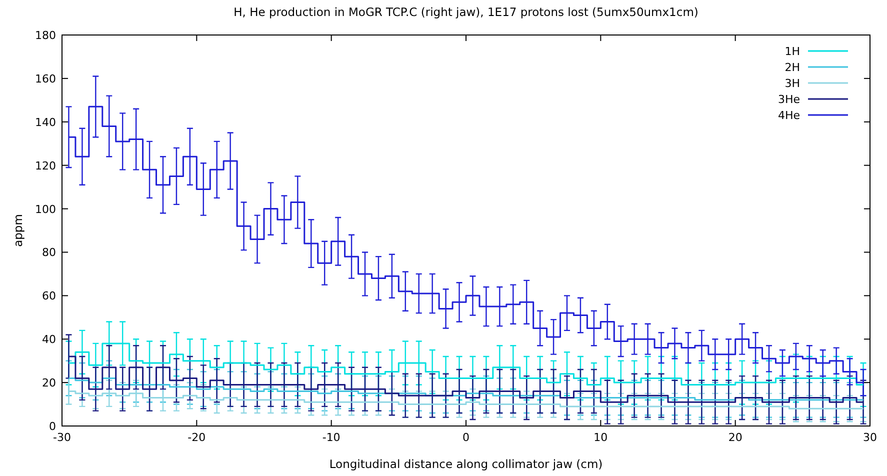 This screenshot has width=887, height=476. What do you see at coordinates (870, 437) in the screenshot?
I see `x-tick-label: 30` at bounding box center [870, 437].